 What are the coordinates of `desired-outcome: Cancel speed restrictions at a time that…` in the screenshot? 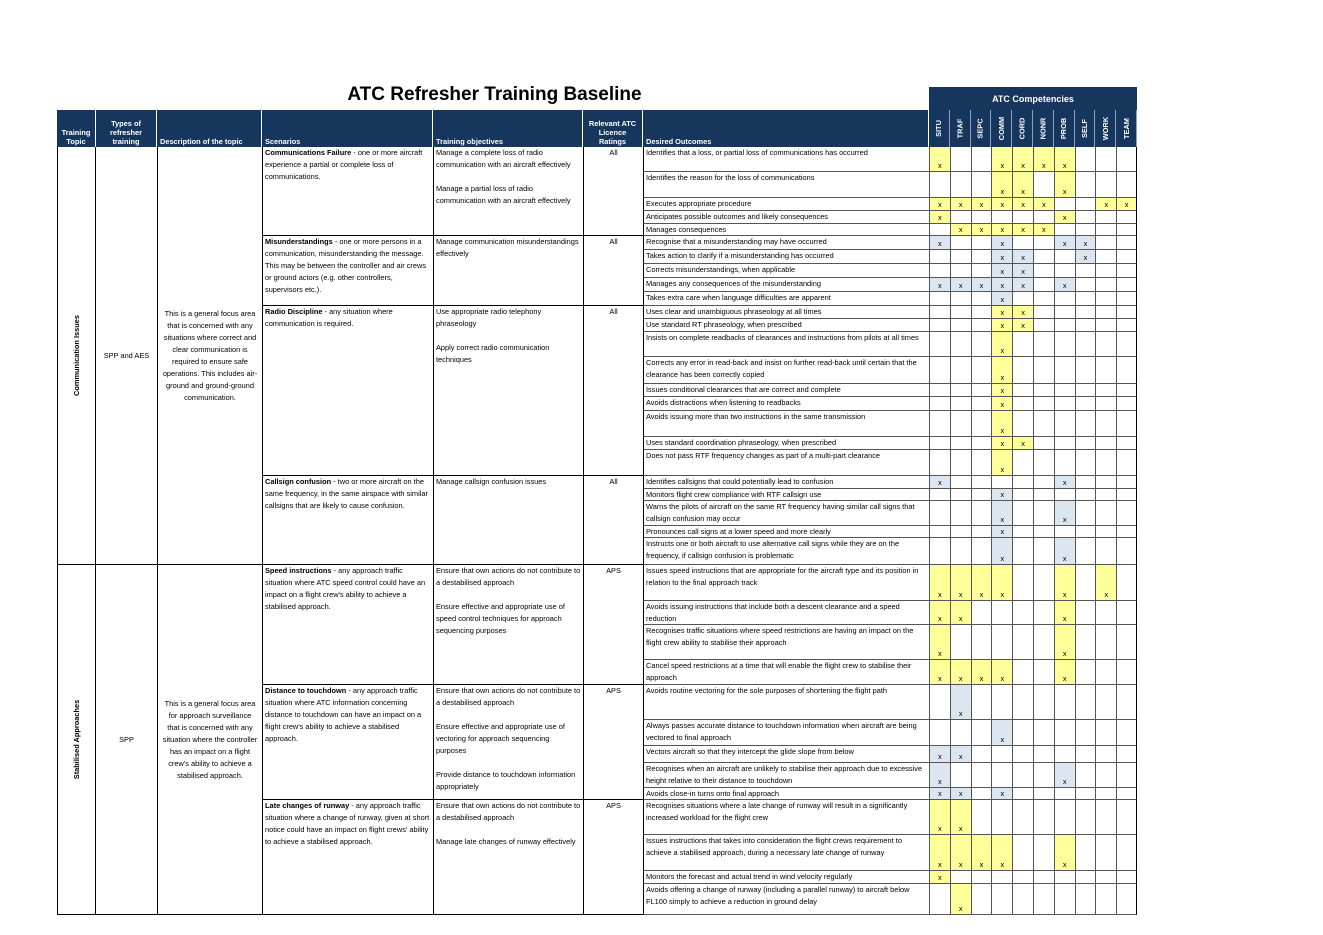 It's located at (786, 672).